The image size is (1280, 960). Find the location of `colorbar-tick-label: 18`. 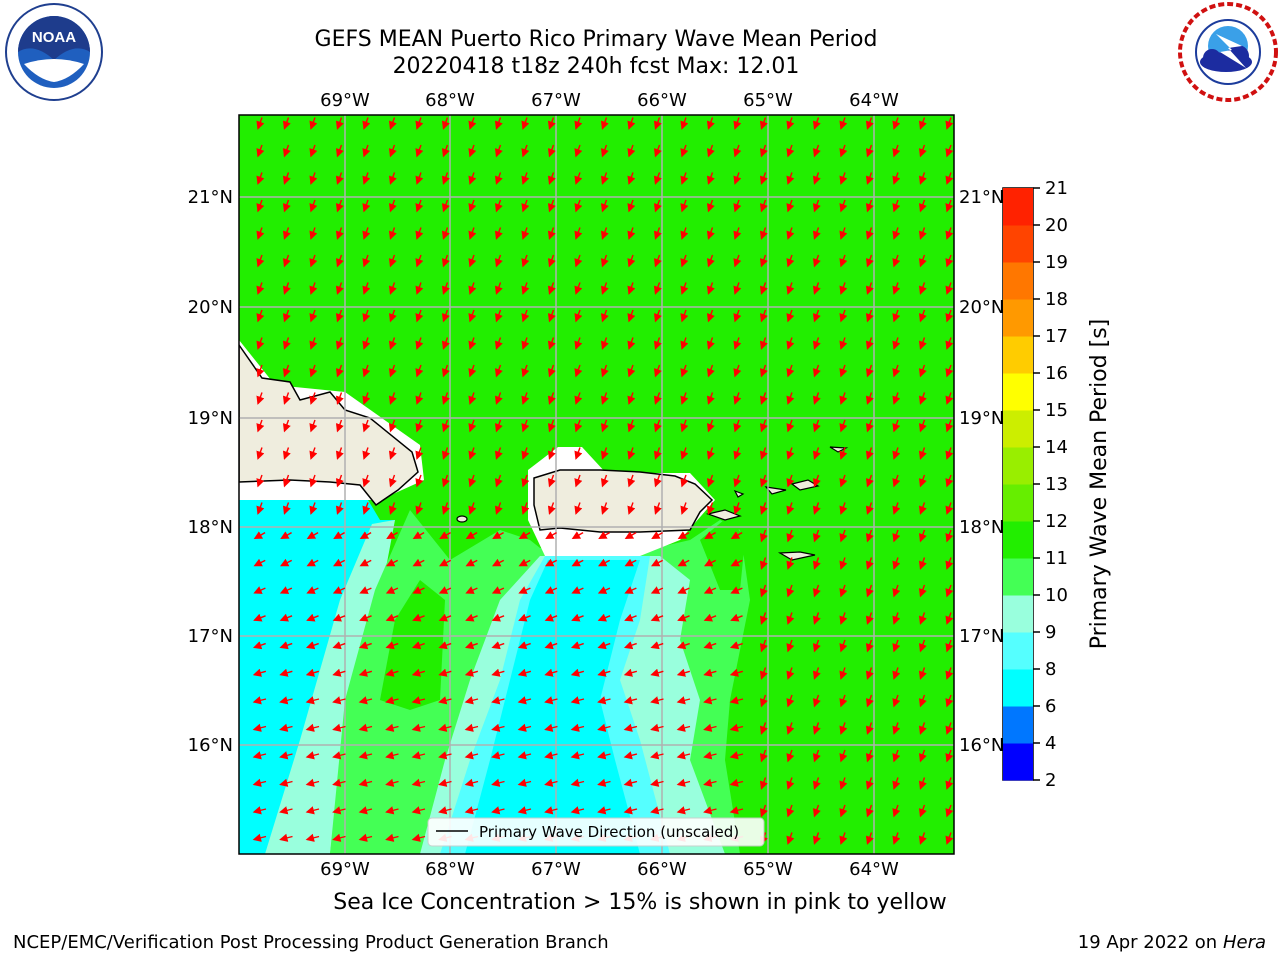

colorbar-tick-label: 18 is located at coordinates (1056, 299).